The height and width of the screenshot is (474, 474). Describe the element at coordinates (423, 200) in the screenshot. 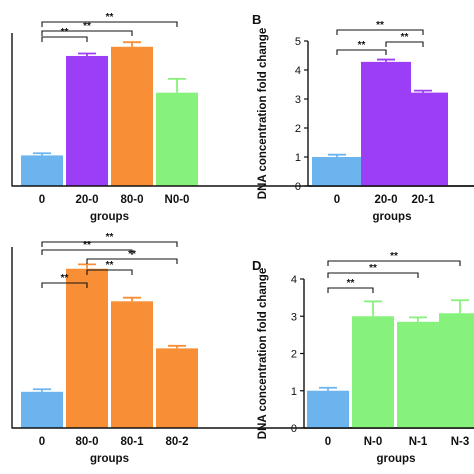

I see `x-tick-label: 20-1` at that location.